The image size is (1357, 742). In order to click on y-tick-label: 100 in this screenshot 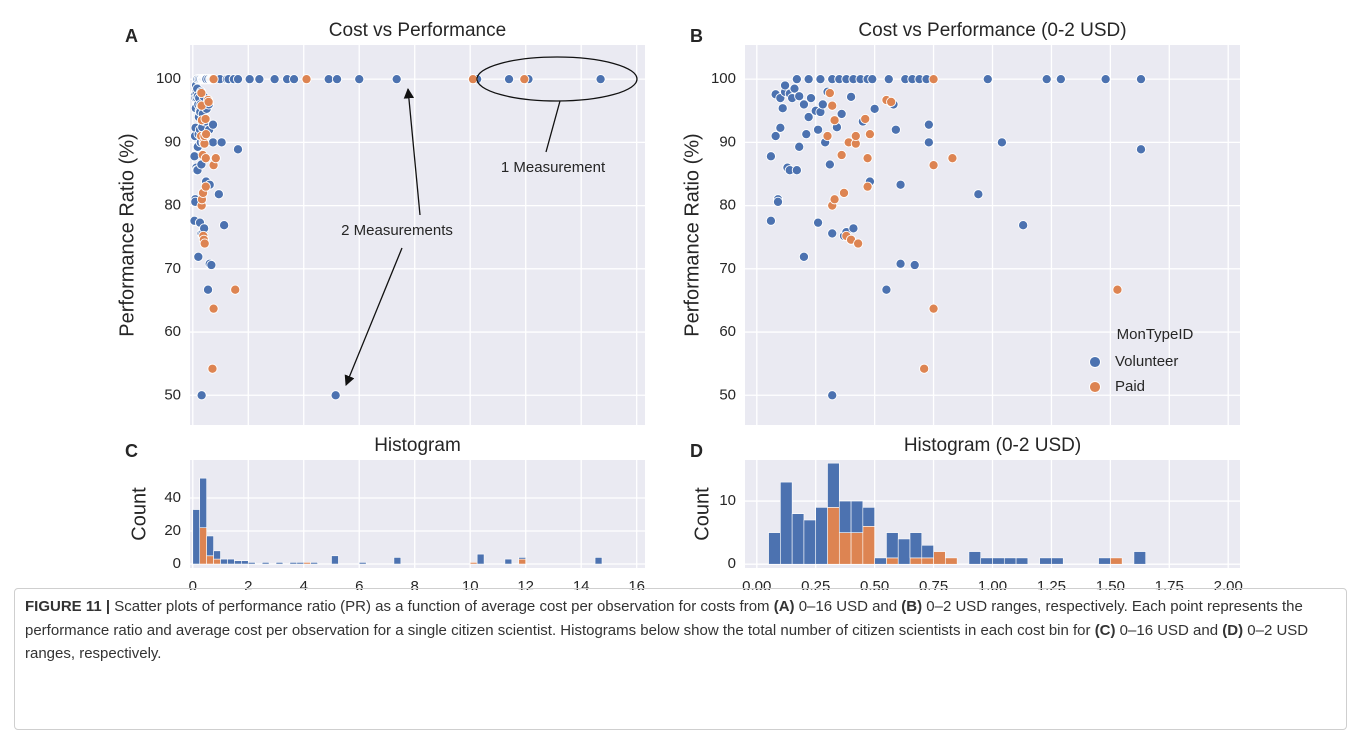, I will do `click(723, 78)`.